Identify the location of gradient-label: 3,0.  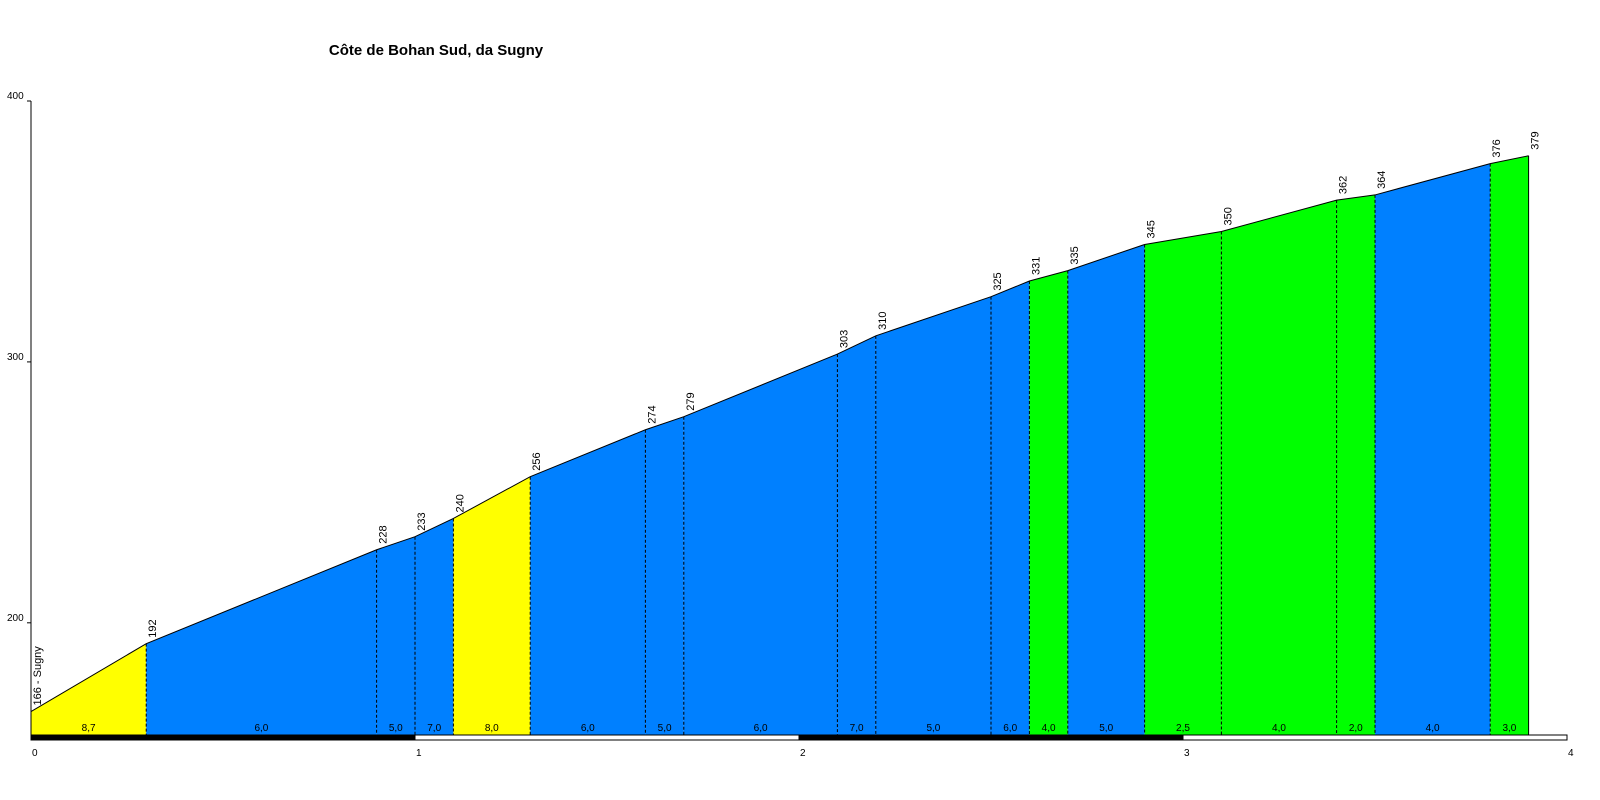
(1509, 728).